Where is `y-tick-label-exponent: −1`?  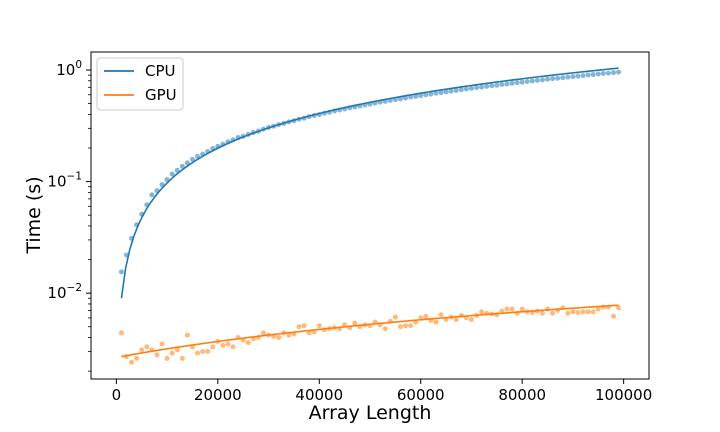 y-tick-label-exponent: −1 is located at coordinates (74, 177).